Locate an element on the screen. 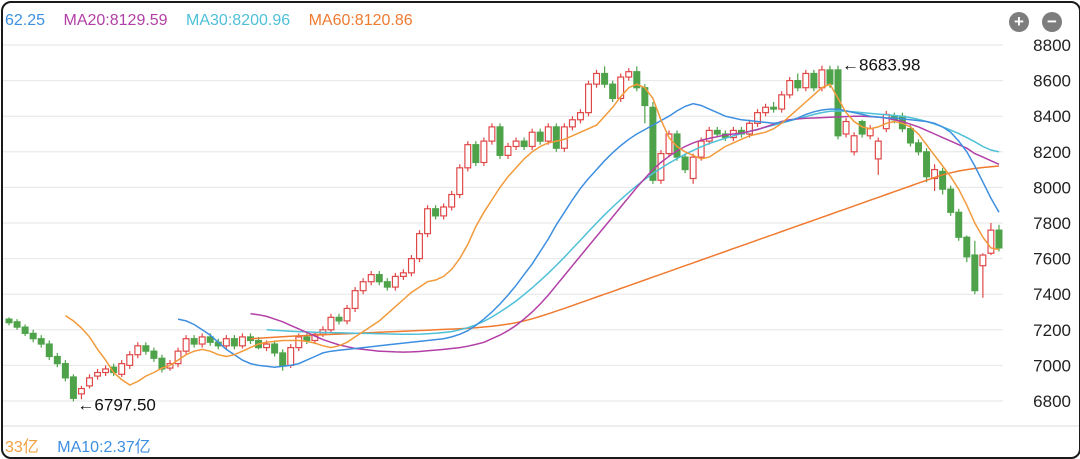  y-tick-label: 8600 is located at coordinates (1052, 81).